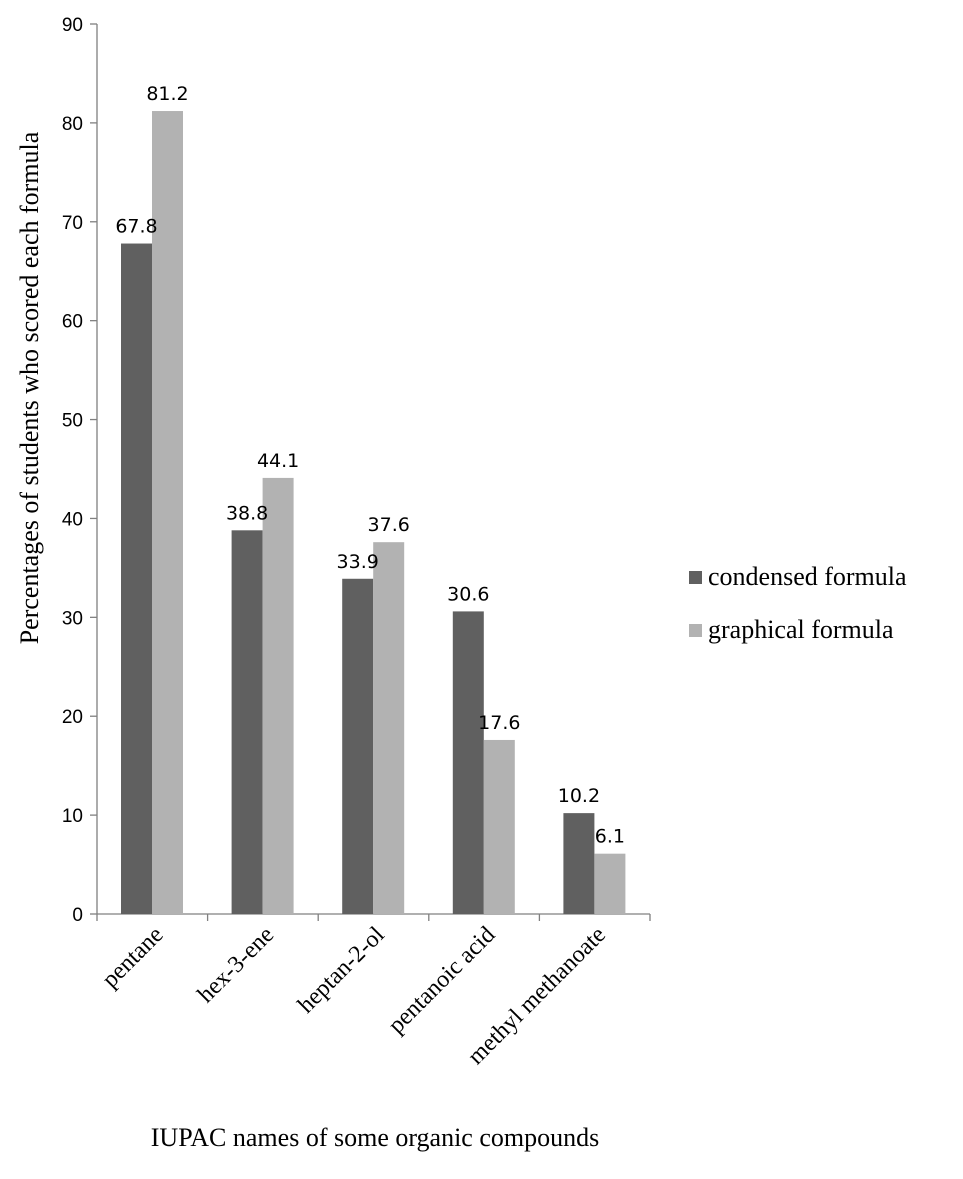 Image resolution: width=963 pixels, height=1179 pixels. I want to click on legend: condensed formula graphical formula, so click(798, 603).